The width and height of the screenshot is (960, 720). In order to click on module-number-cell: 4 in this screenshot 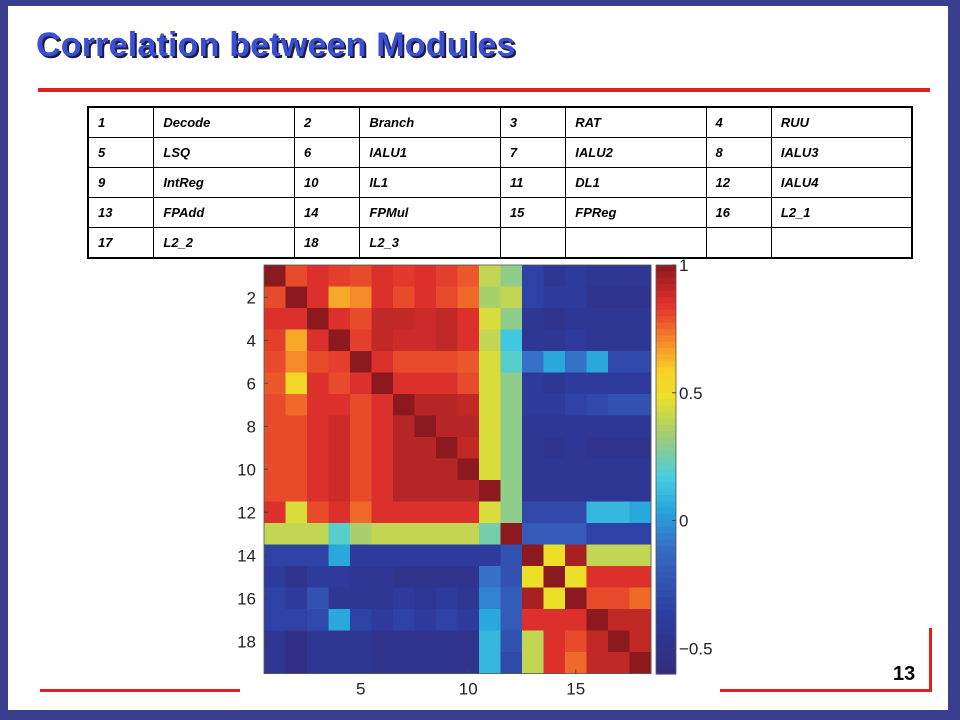, I will do `click(738, 122)`.